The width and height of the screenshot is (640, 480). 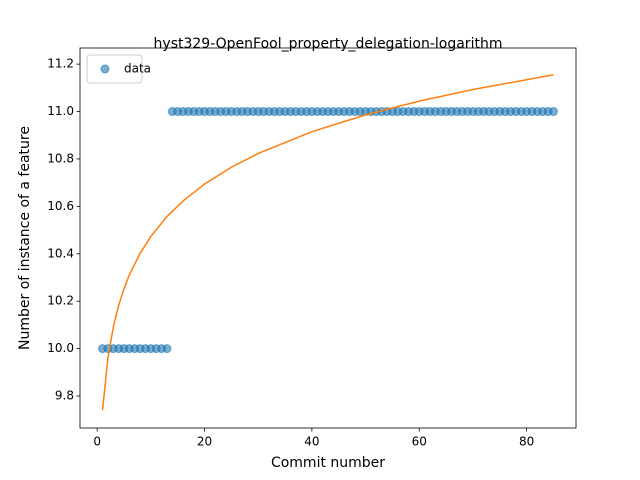 What do you see at coordinates (60, 253) in the screenshot?
I see `y-tick-label: 10.4` at bounding box center [60, 253].